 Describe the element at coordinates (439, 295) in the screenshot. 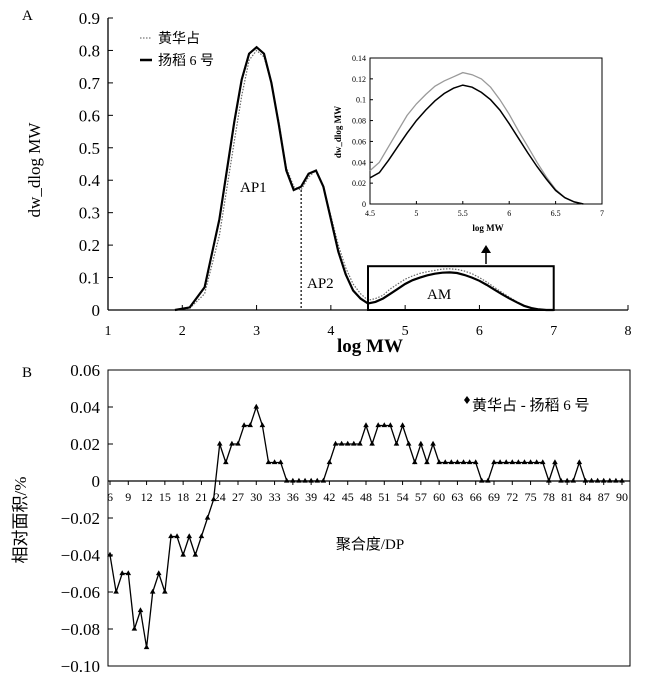

I see `am-label: AM` at that location.